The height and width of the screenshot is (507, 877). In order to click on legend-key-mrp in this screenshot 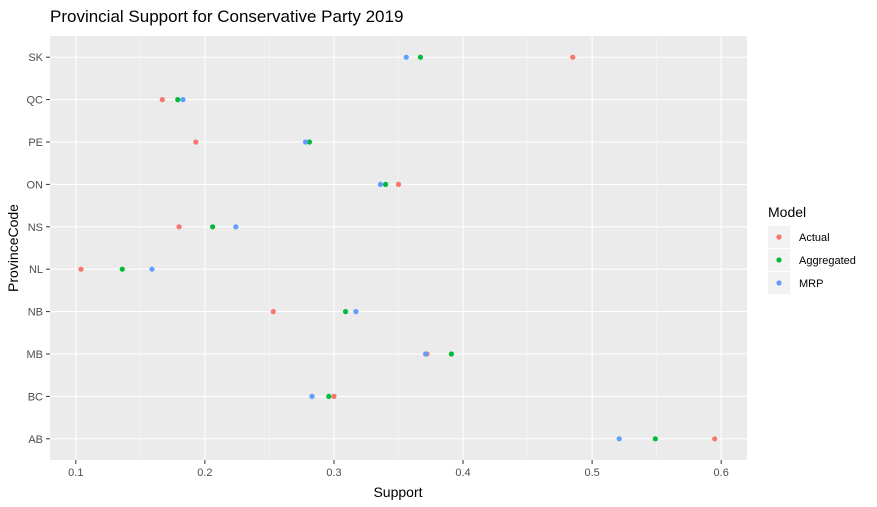, I will do `click(779, 283)`.